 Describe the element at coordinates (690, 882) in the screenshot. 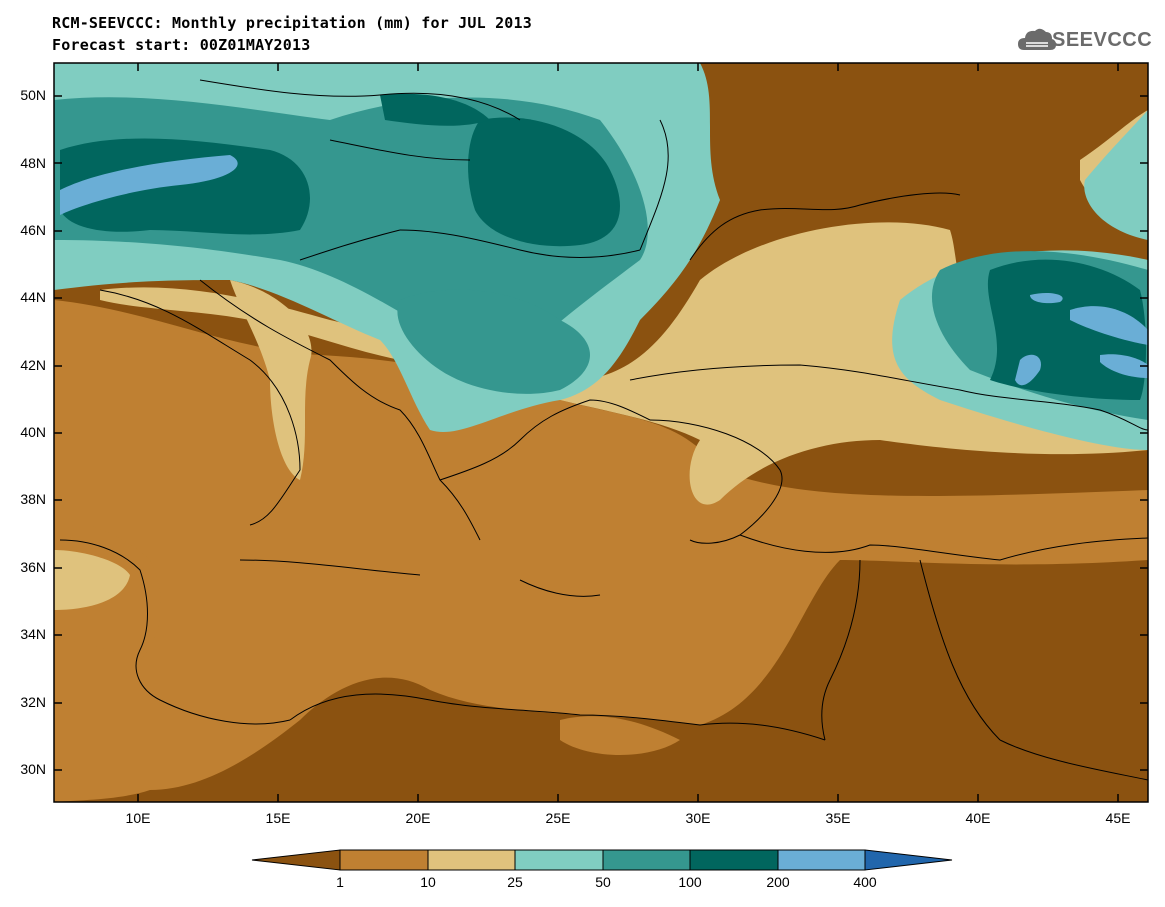

I see `colorbar-label: 100` at that location.